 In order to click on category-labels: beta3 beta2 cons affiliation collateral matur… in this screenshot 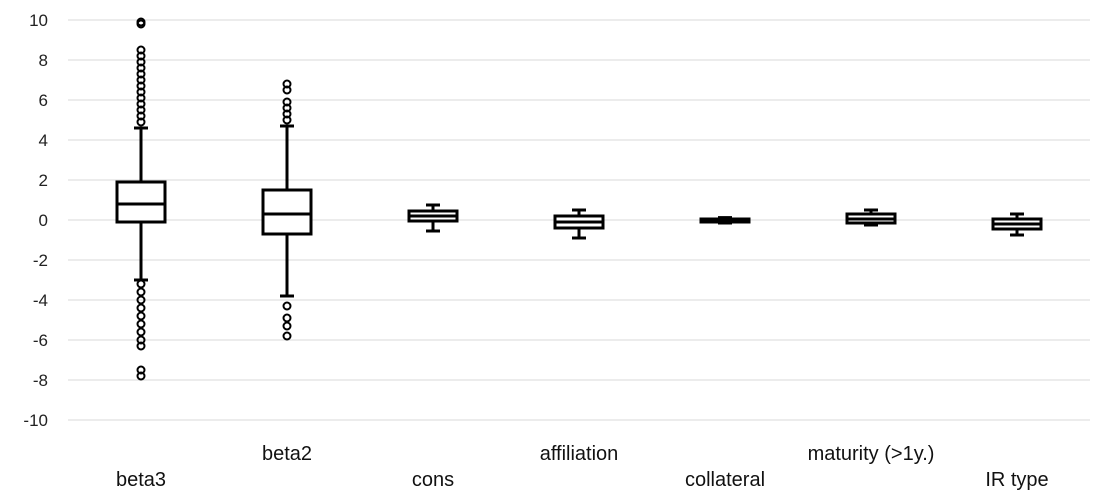, I will do `click(582, 467)`.